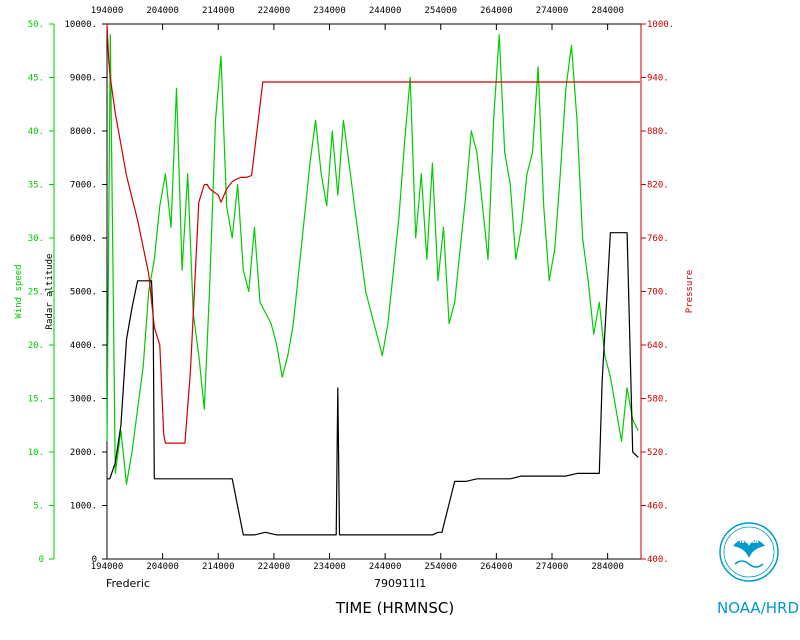 Image resolution: width=800 pixels, height=640 pixels. Describe the element at coordinates (36, 132) in the screenshot. I see `wind-tick-label: 40.` at that location.